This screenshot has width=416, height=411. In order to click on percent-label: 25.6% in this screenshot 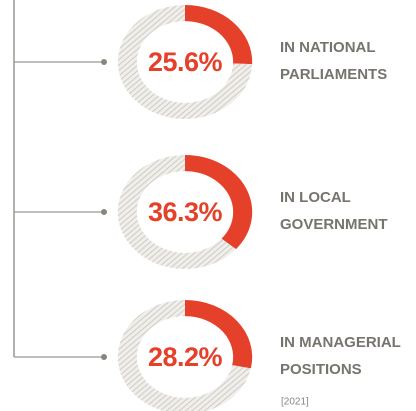, I will do `click(185, 62)`.